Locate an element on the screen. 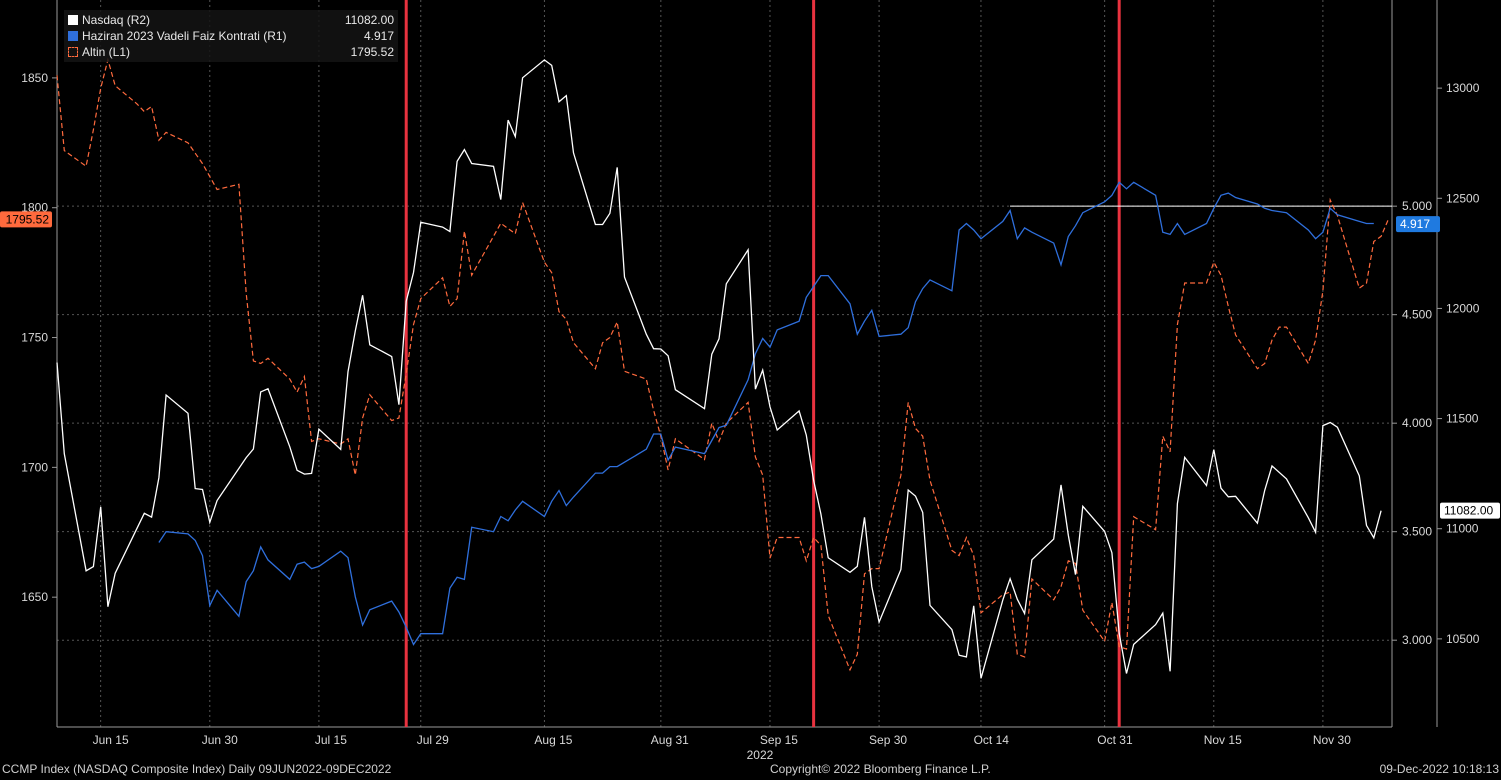 This screenshot has width=1501, height=780. x-tick-label: Aug 15 is located at coordinates (553, 740).